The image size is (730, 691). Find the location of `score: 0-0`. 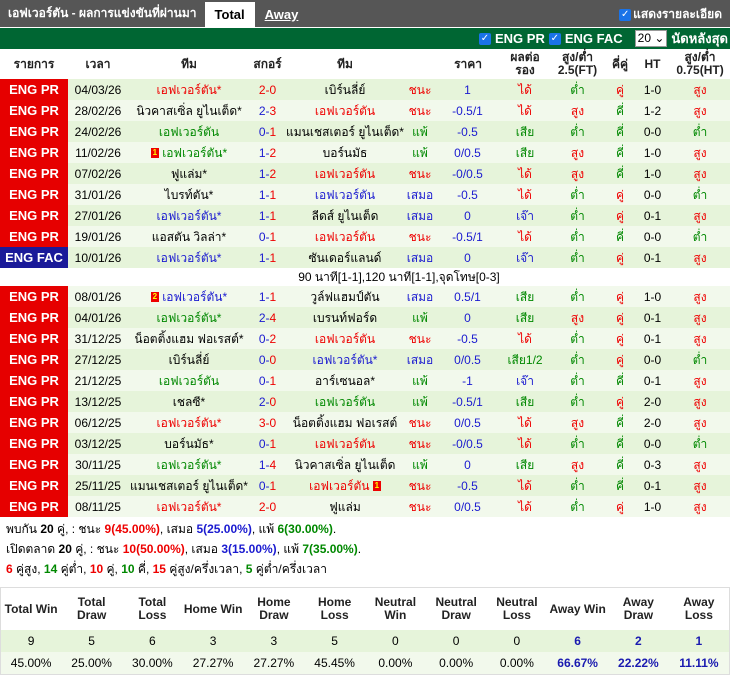

score: 0-0 is located at coordinates (267, 359).